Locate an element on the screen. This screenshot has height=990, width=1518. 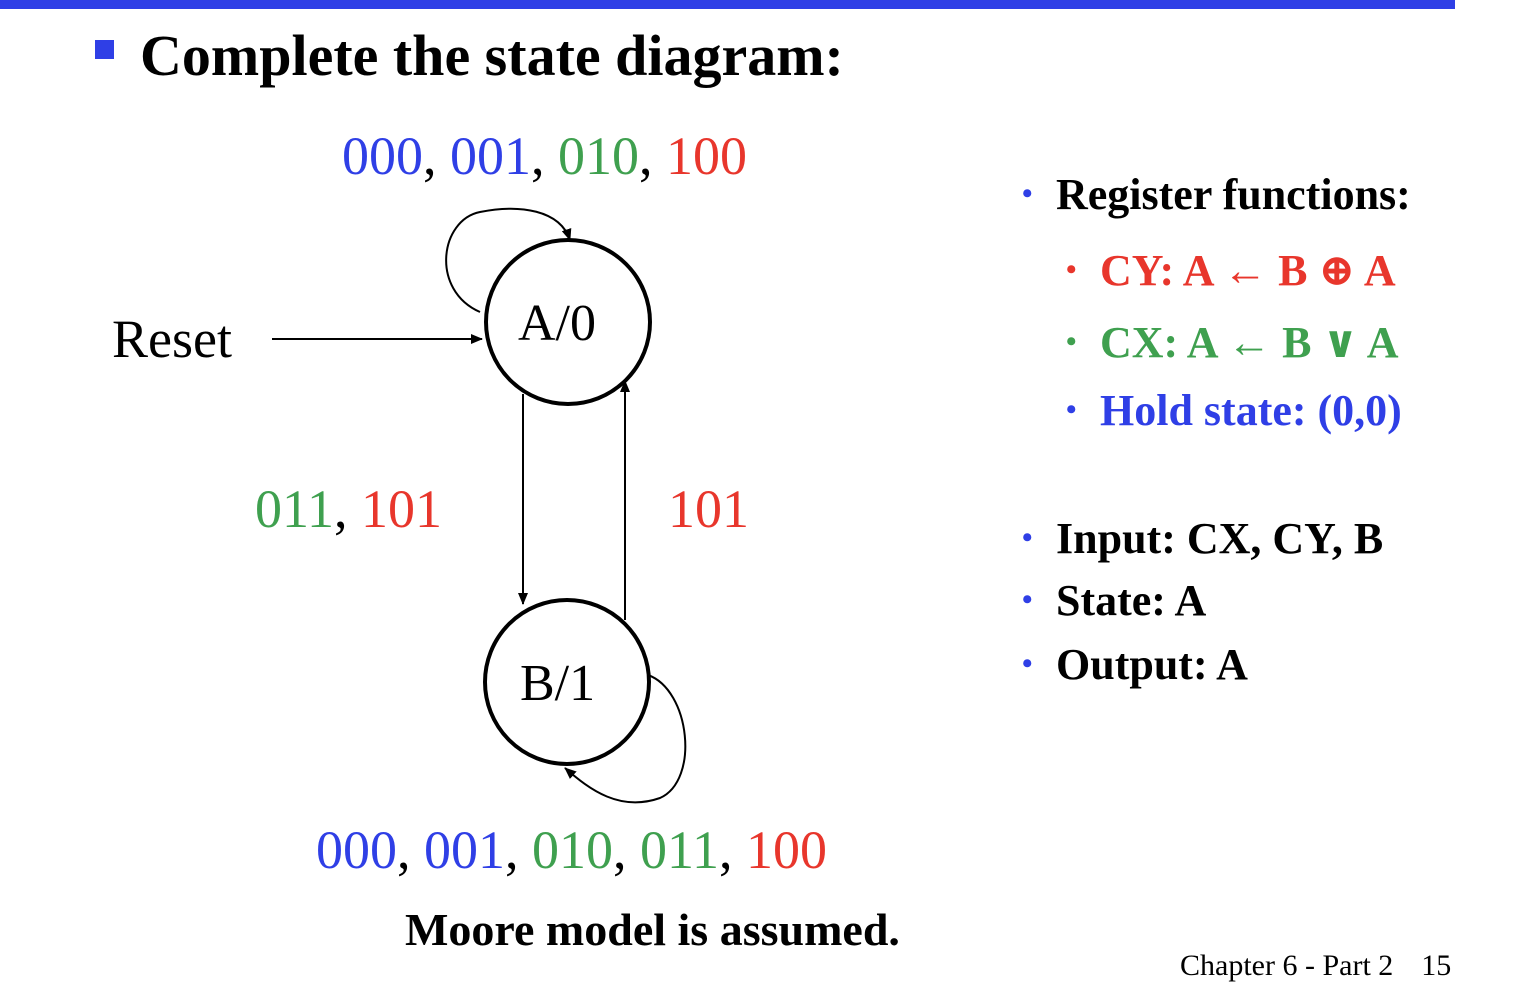
page-number: 15 is located at coordinates (1436, 965).